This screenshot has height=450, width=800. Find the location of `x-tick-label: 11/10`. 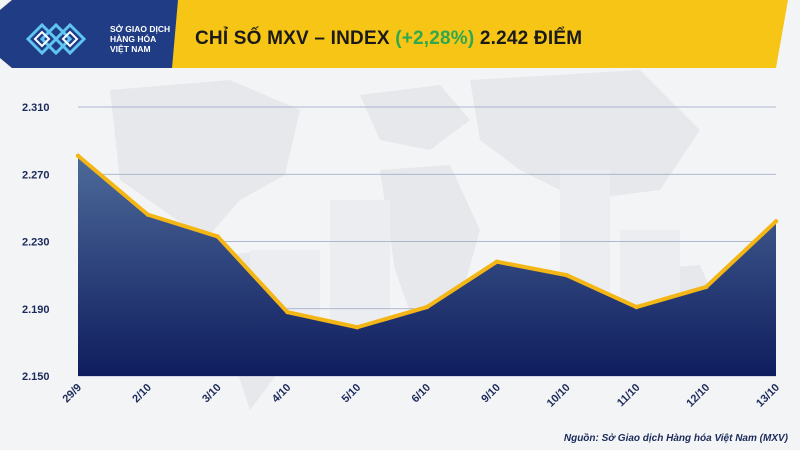

x-tick-label: 11/10 is located at coordinates (629, 396).